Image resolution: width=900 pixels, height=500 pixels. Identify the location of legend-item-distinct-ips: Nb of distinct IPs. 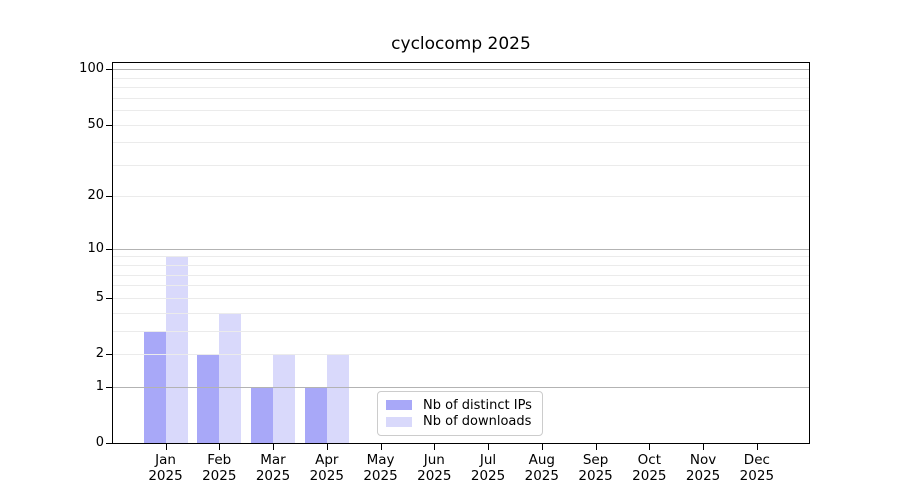
(460, 405).